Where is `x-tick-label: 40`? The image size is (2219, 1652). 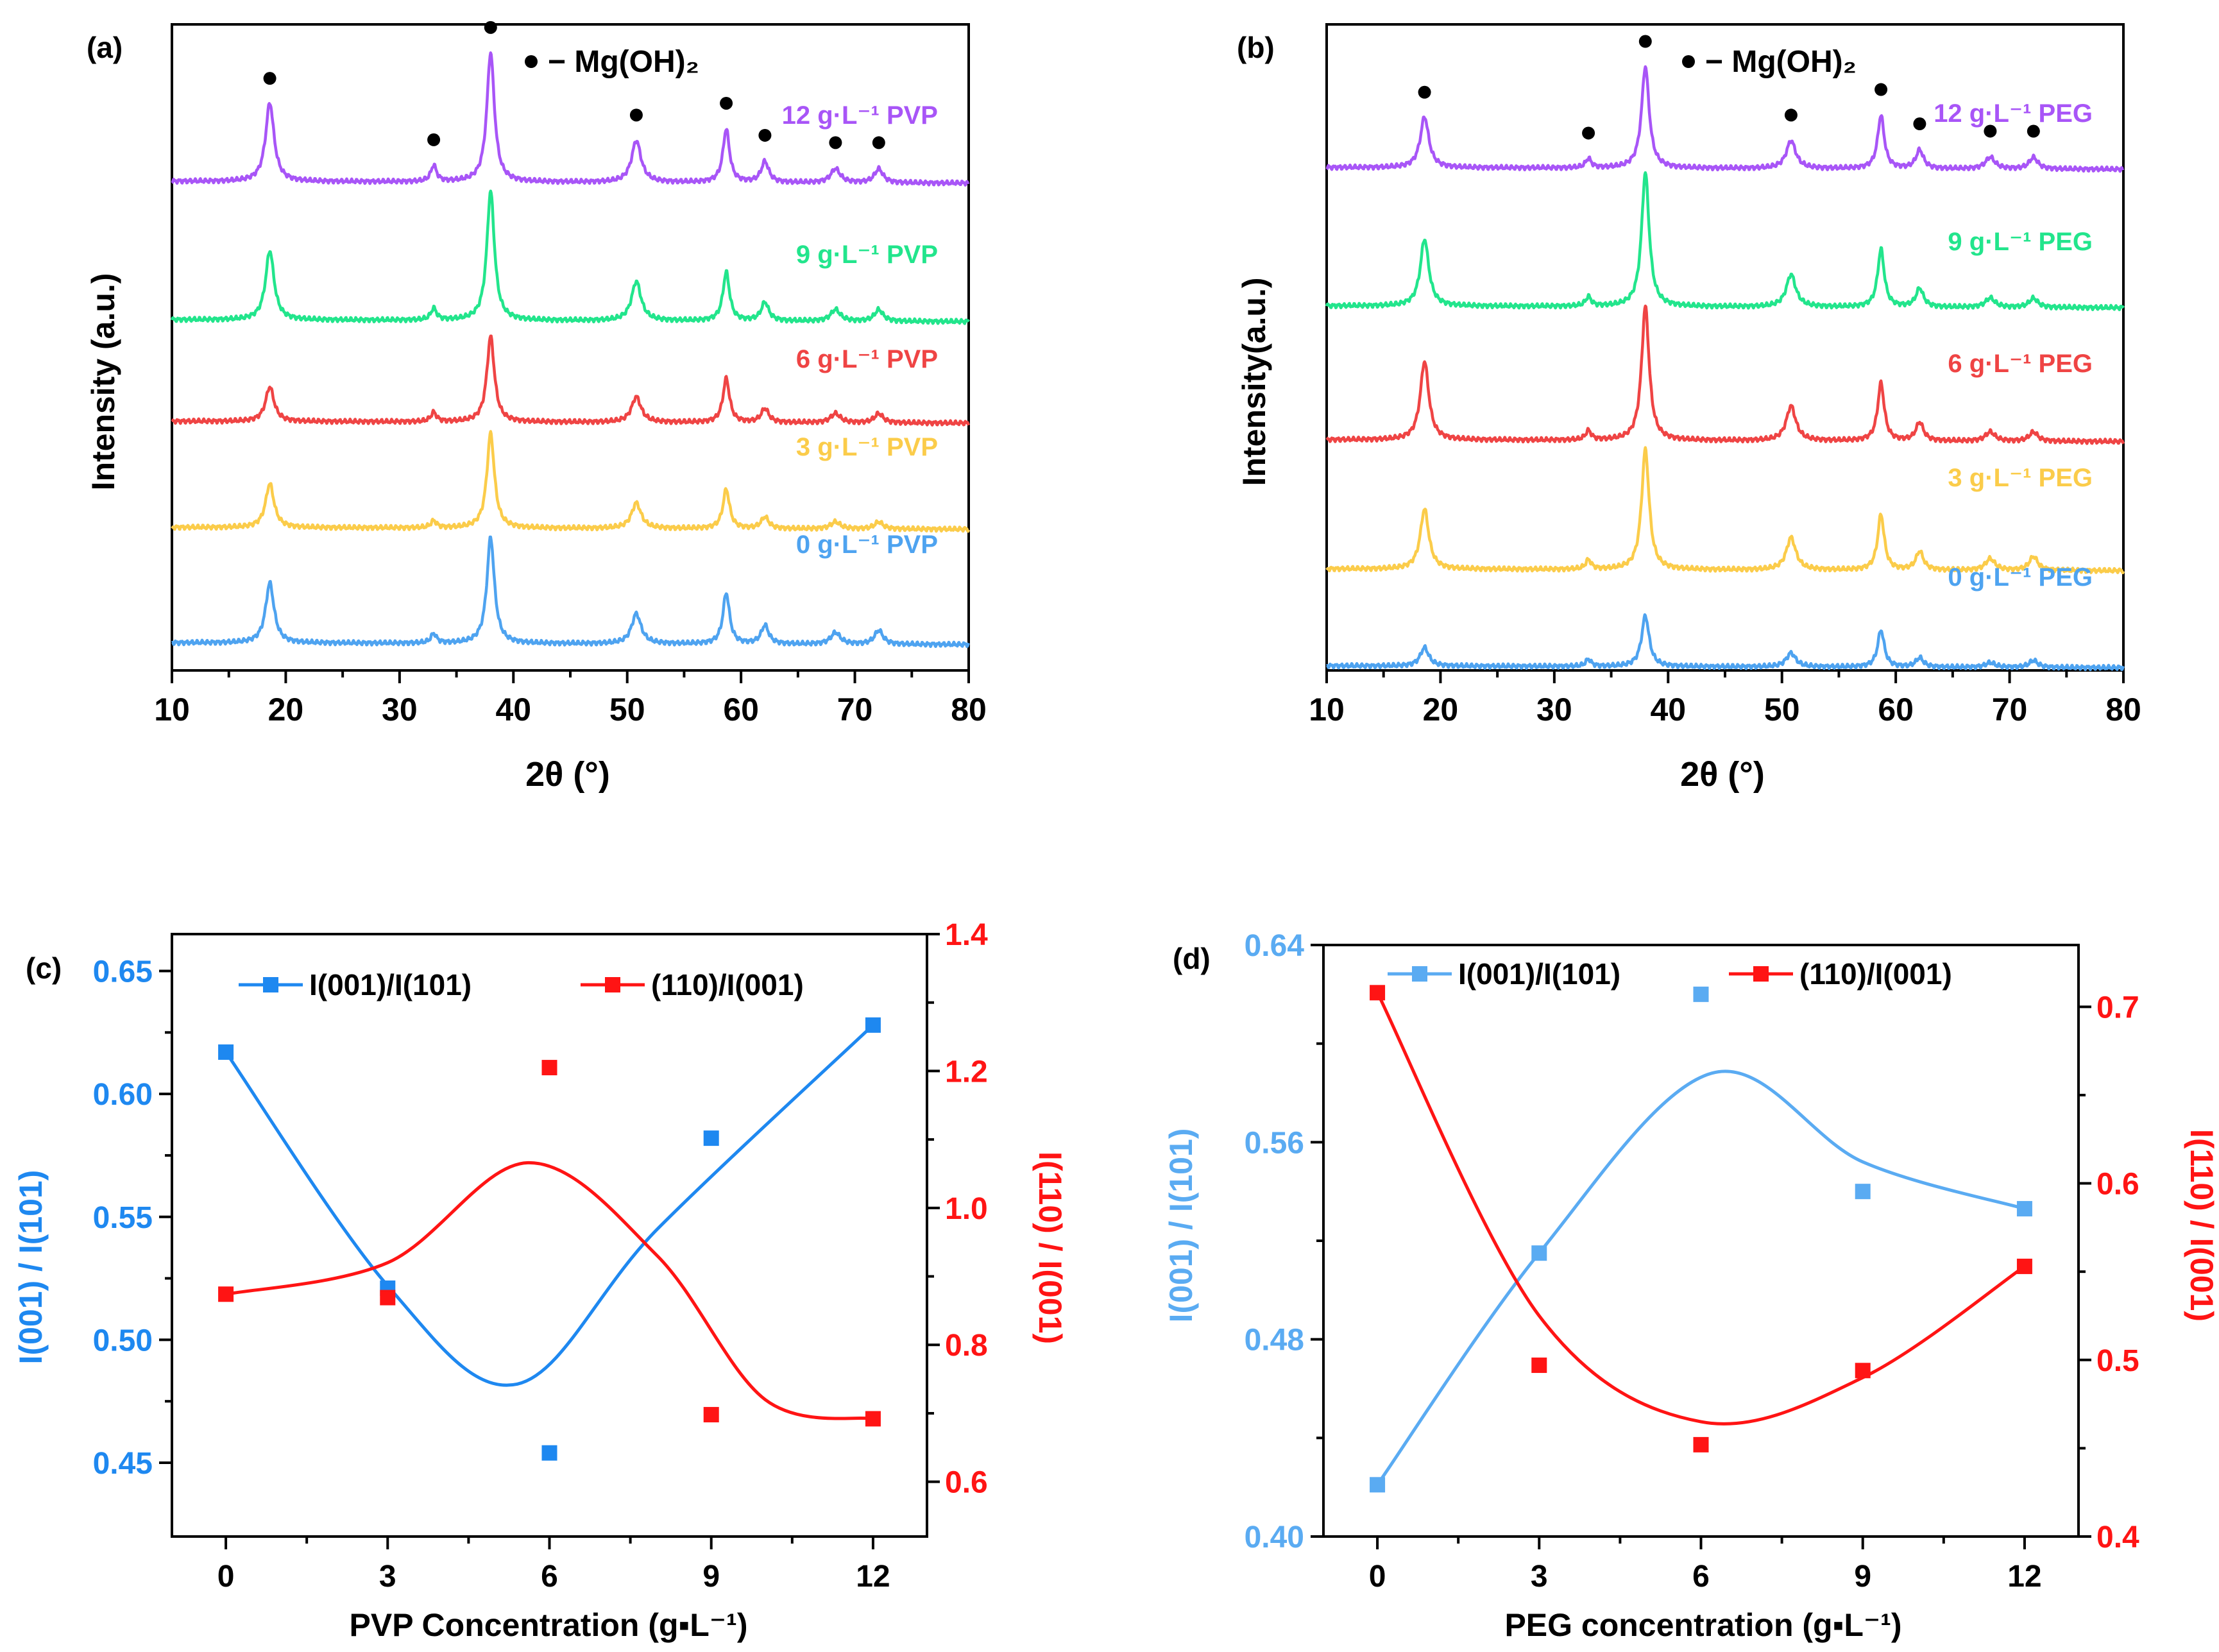
x-tick-label: 40 is located at coordinates (513, 710).